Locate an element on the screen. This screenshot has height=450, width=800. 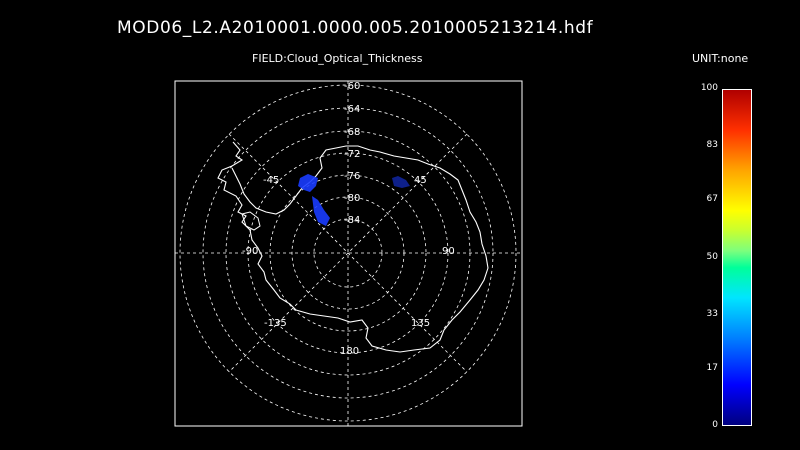
cloud-data is located at coordinates (354, 200).